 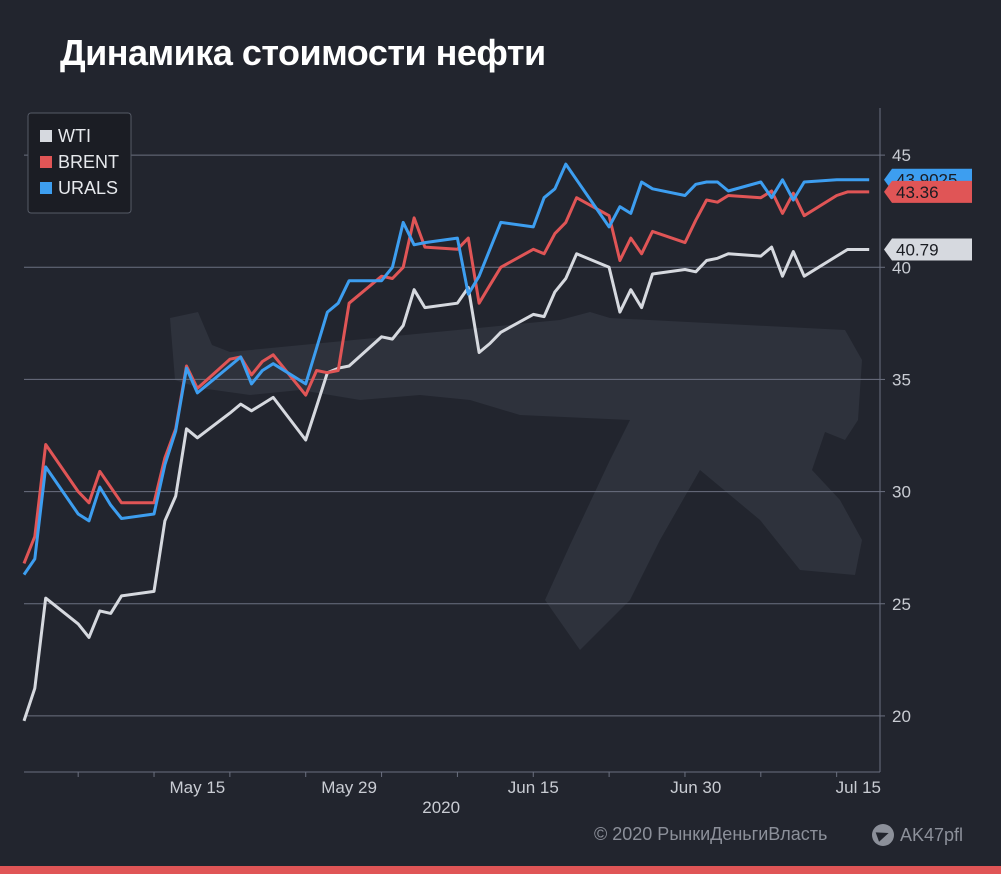 I want to click on last-value-tag-text: 43.36, so click(x=917, y=192).